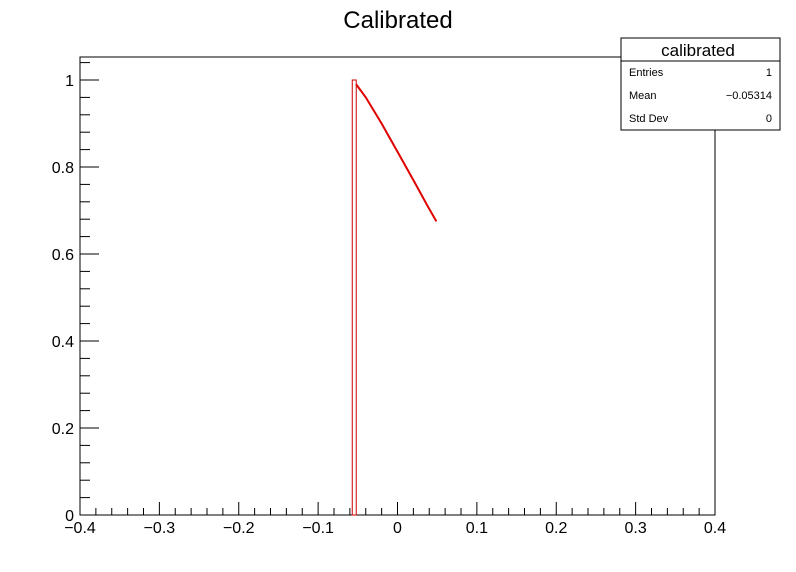 The height and width of the screenshot is (572, 796). I want to click on stat-stddev-label: Std Dev, so click(649, 119).